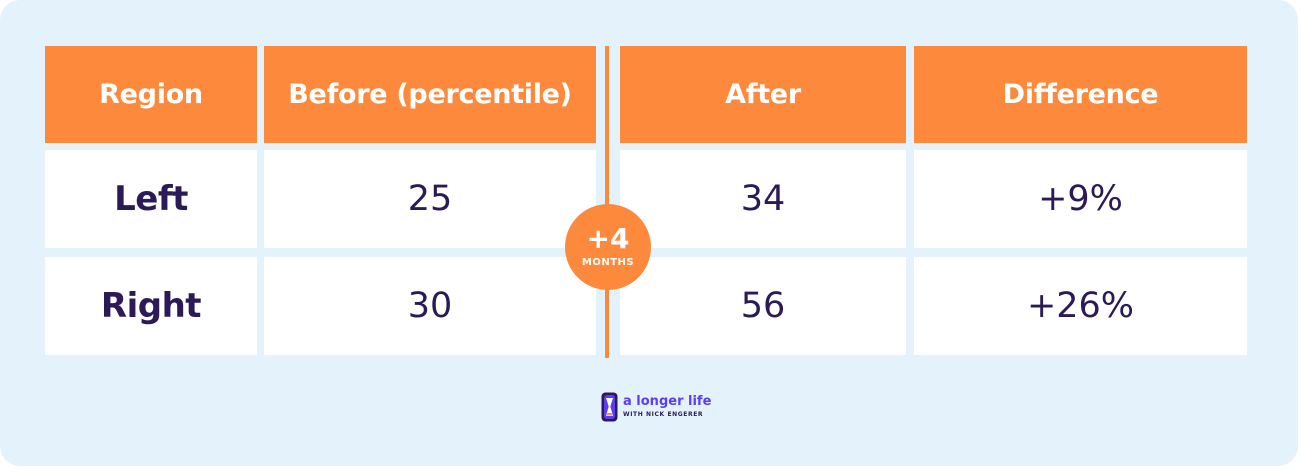 The height and width of the screenshot is (472, 1300). Describe the element at coordinates (1080, 199) in the screenshot. I see `row-left-difference: +9%` at that location.